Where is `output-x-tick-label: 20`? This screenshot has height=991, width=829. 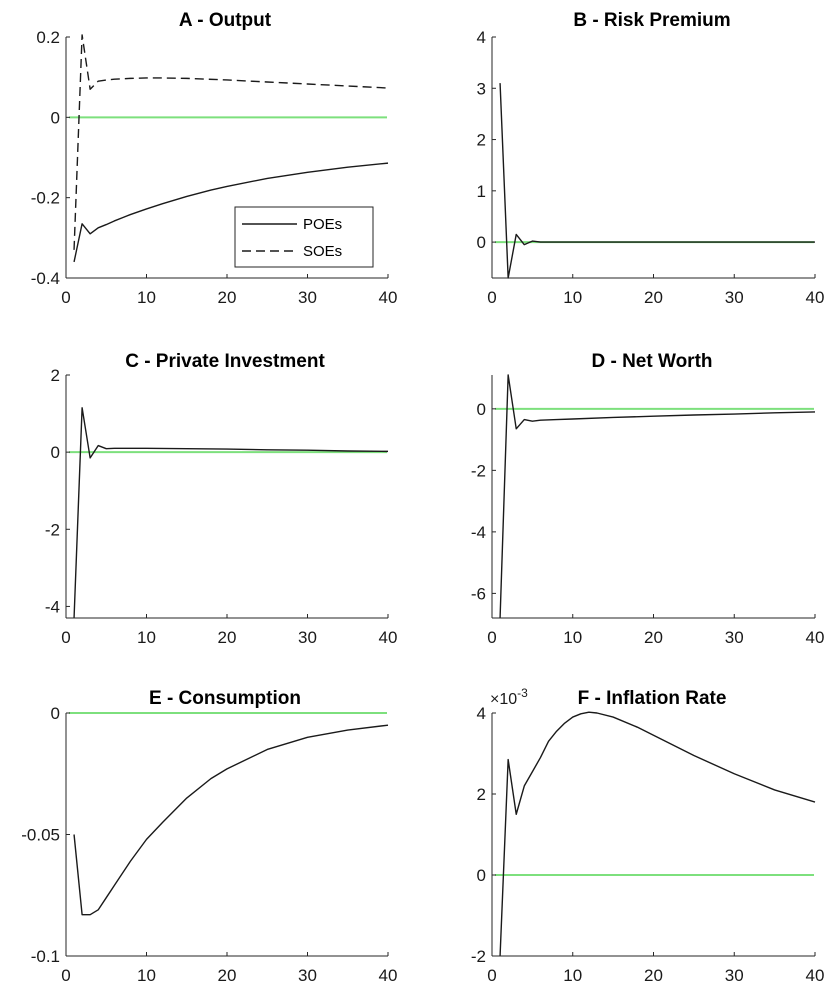 output-x-tick-label: 20 is located at coordinates (227, 297).